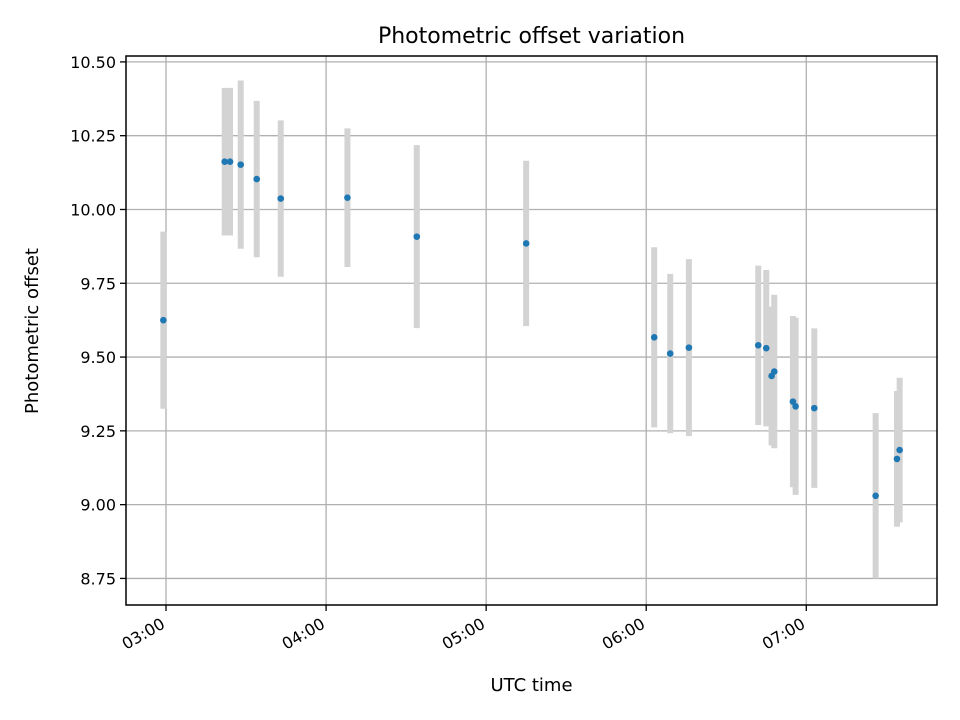  What do you see at coordinates (98, 431) in the screenshot?
I see `y-tick-label: 9.25` at bounding box center [98, 431].